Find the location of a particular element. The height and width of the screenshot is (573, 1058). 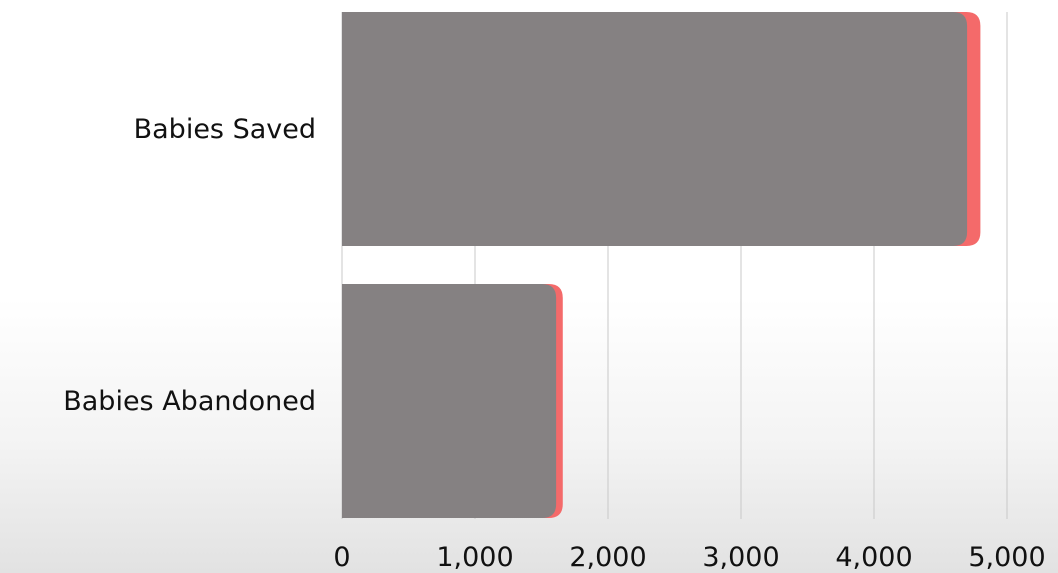

x-tick-label: 3,000 is located at coordinates (740, 557).